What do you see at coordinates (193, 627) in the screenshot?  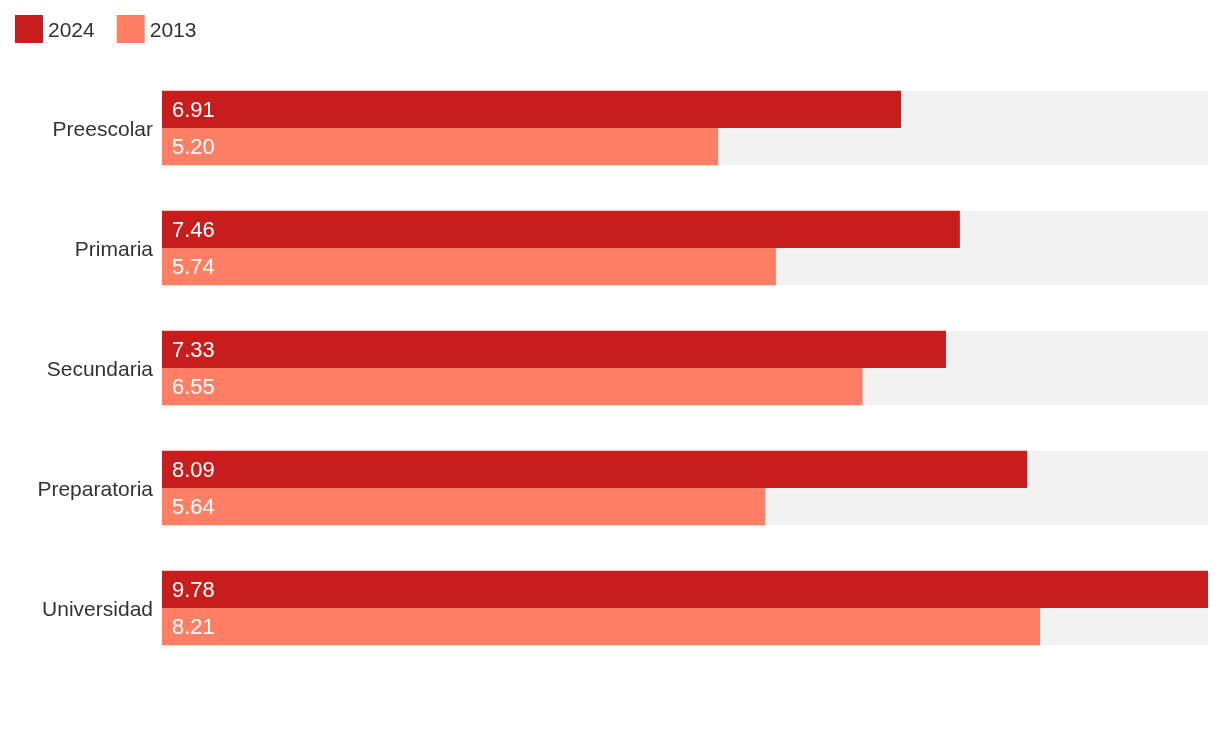 I see `data-label: 8.21` at bounding box center [193, 627].